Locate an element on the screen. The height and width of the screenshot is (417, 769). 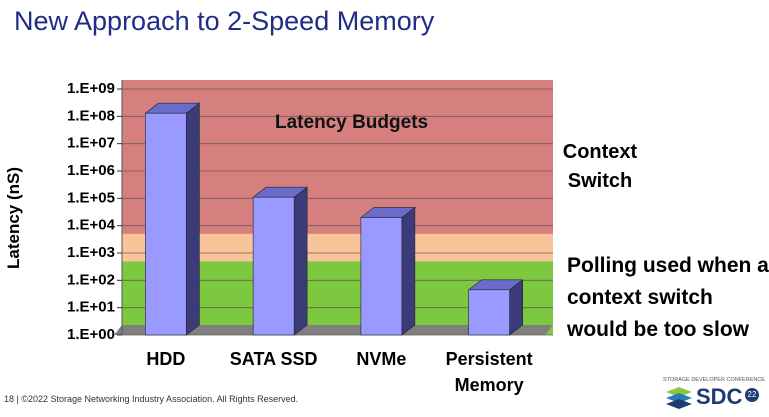
logo-icon is located at coordinates (679, 398).